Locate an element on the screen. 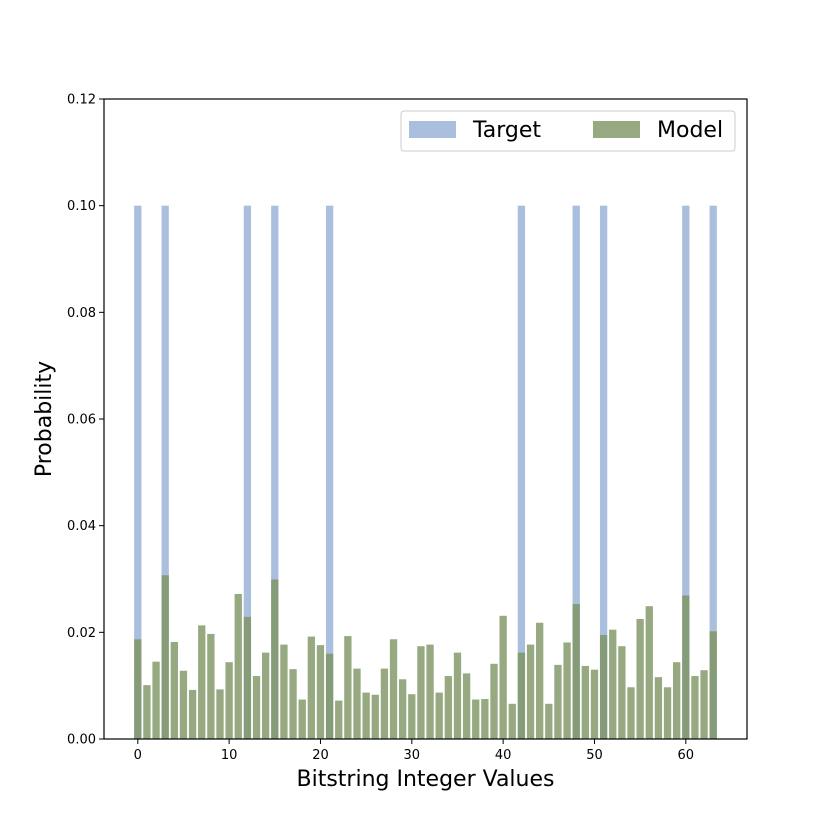  x-tick-label: 30 is located at coordinates (412, 755).